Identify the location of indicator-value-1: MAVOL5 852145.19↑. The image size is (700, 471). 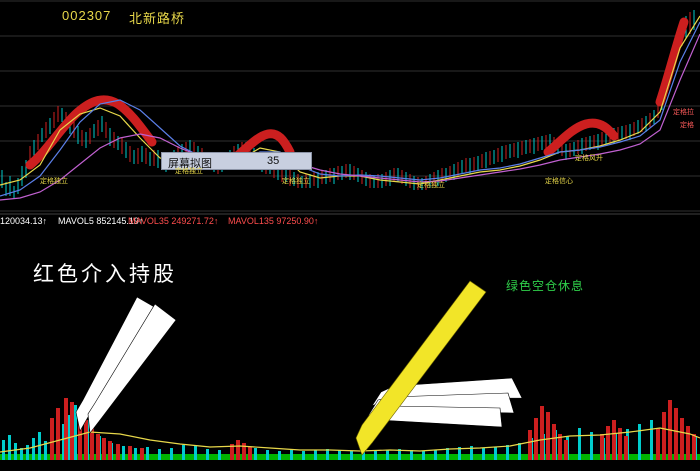
(101, 221).